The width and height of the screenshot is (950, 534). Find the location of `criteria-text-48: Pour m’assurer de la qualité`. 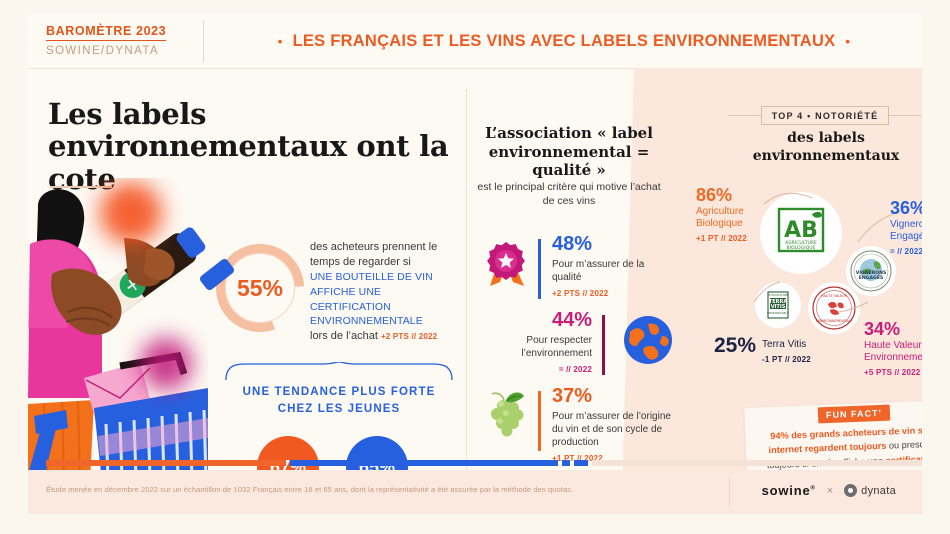

criteria-text-48: Pour m’assurer de la qualité is located at coordinates (598, 271).